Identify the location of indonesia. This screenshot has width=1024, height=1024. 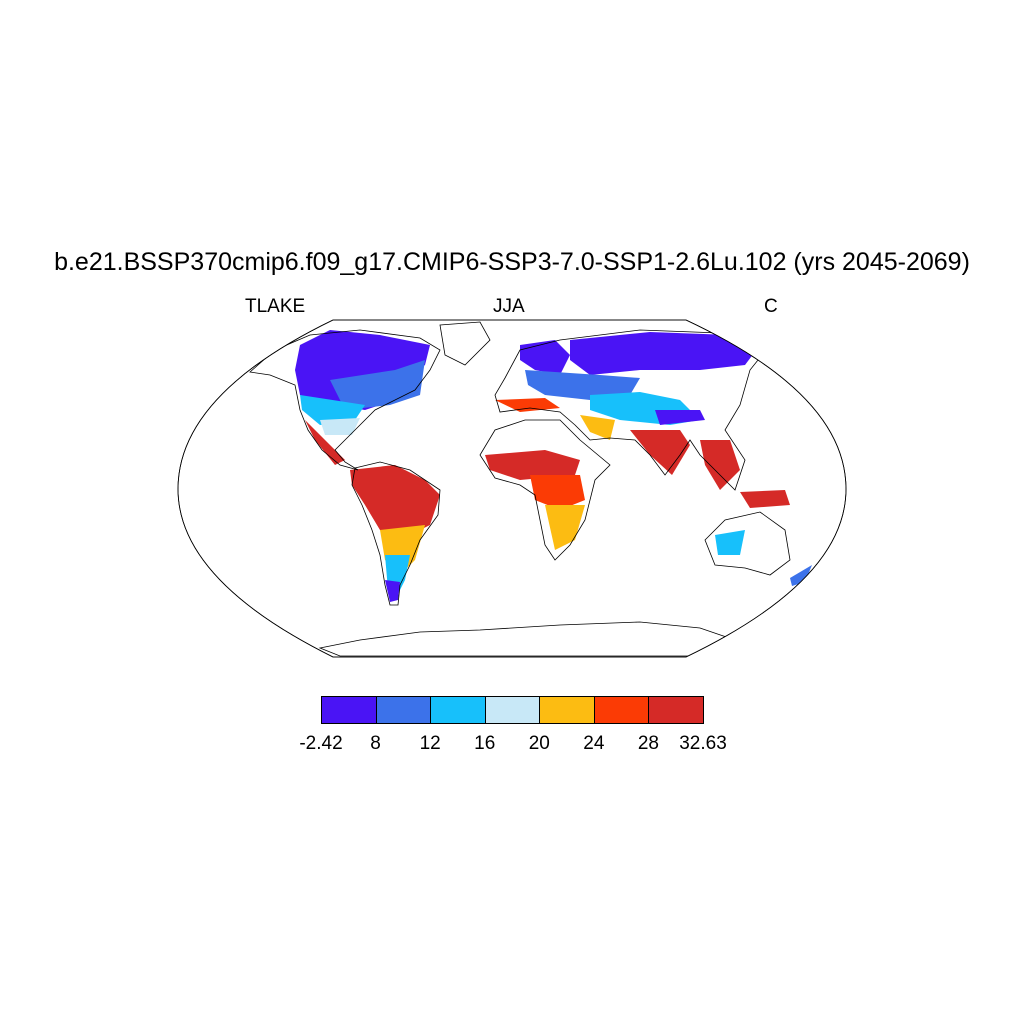
(765, 499).